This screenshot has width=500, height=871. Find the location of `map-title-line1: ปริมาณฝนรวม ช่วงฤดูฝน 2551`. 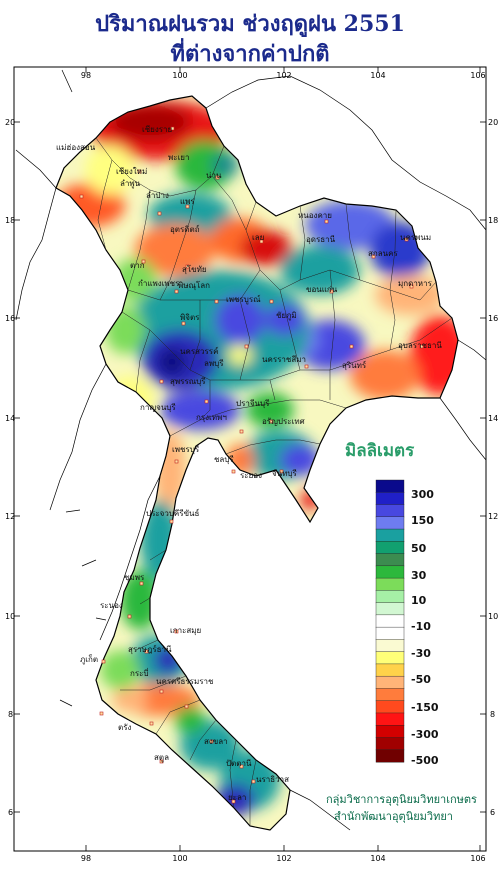

map-title-line1: ปริมาณฝนรวม ช่วงฤดูฝน 2551 is located at coordinates (250, 24).